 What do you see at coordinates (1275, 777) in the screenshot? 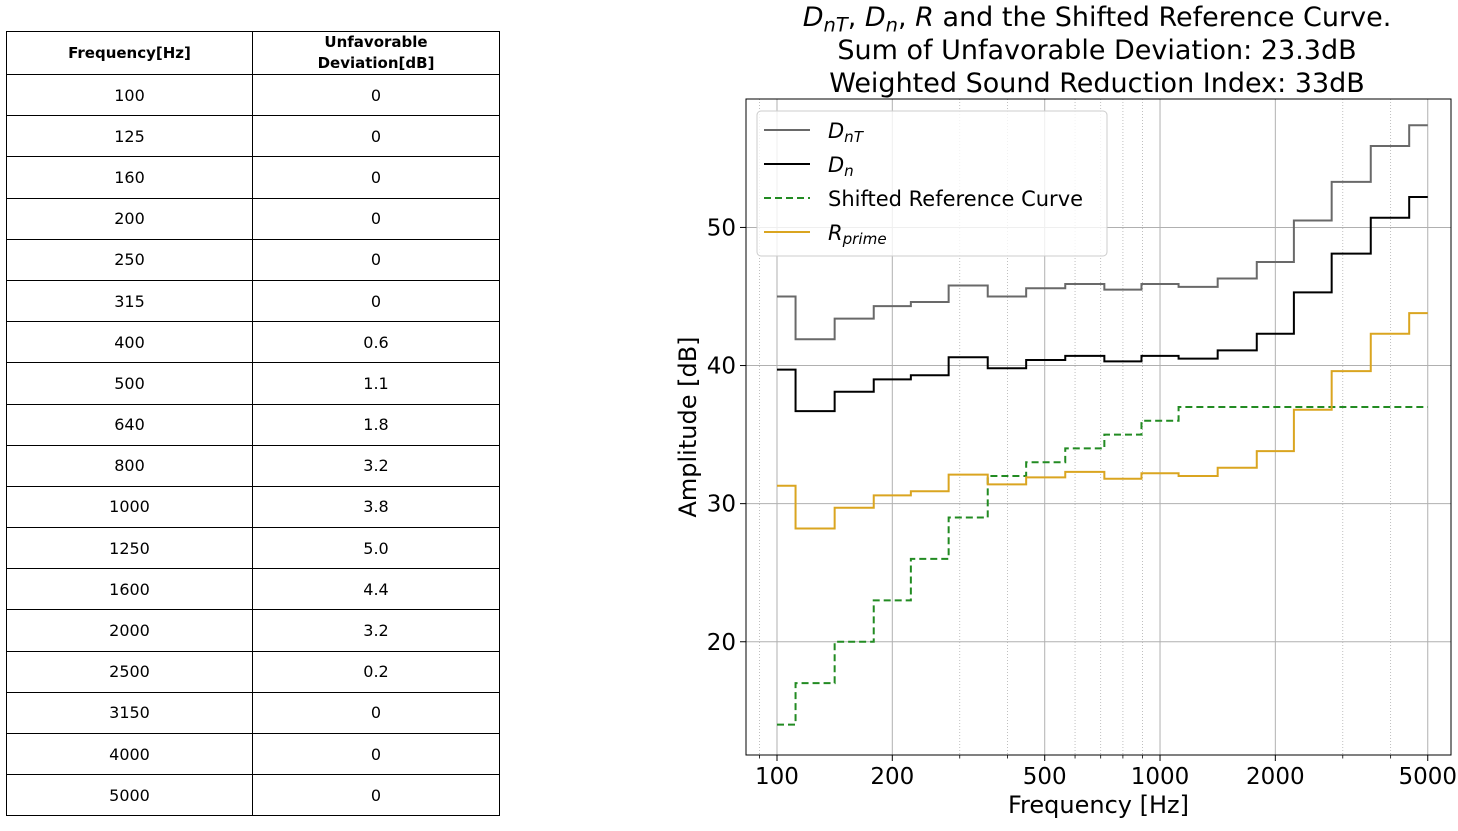
I see `x-tick-label: 2000` at bounding box center [1275, 777].